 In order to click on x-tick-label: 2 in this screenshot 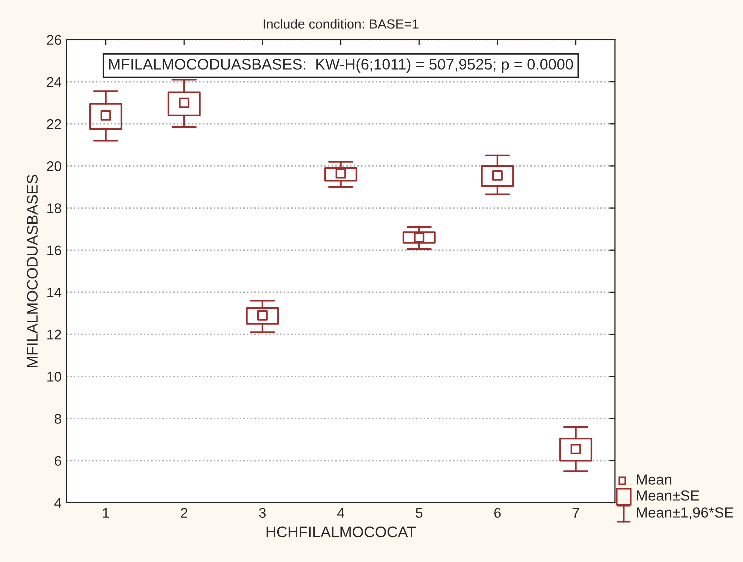, I will do `click(184, 513)`.